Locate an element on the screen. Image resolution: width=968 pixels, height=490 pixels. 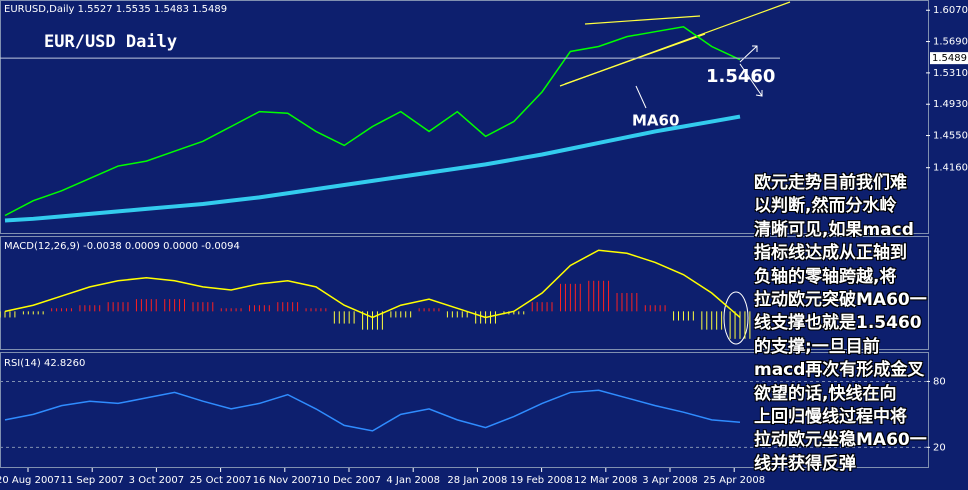
annotation: 1.5460 is located at coordinates (740, 76).